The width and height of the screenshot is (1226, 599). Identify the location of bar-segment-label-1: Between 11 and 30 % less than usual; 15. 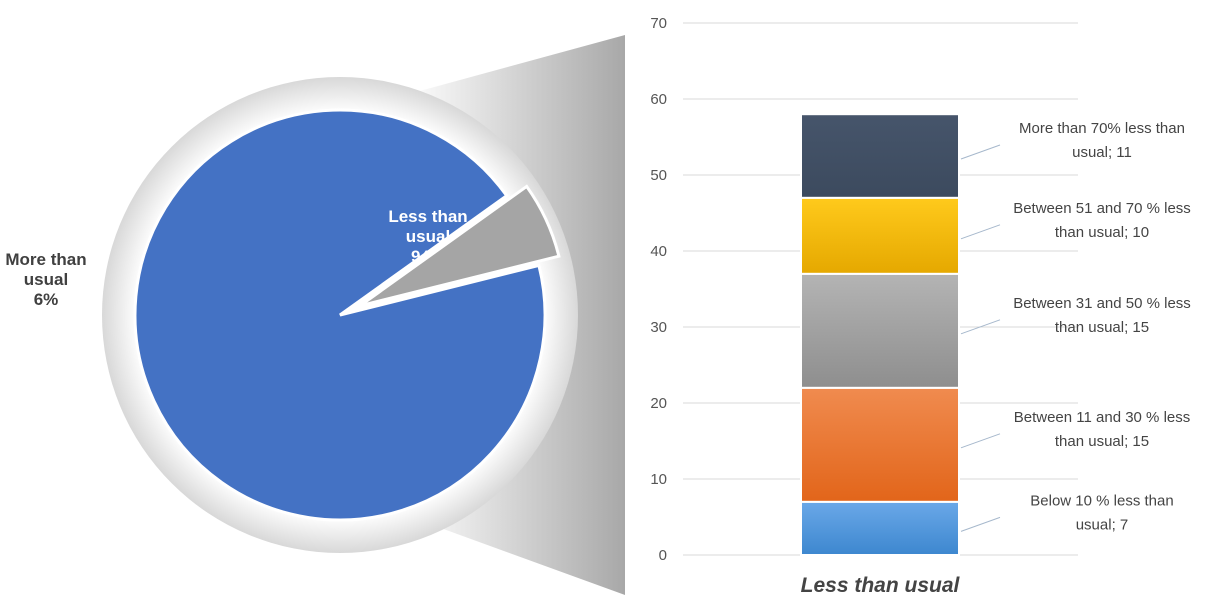
(1102, 429).